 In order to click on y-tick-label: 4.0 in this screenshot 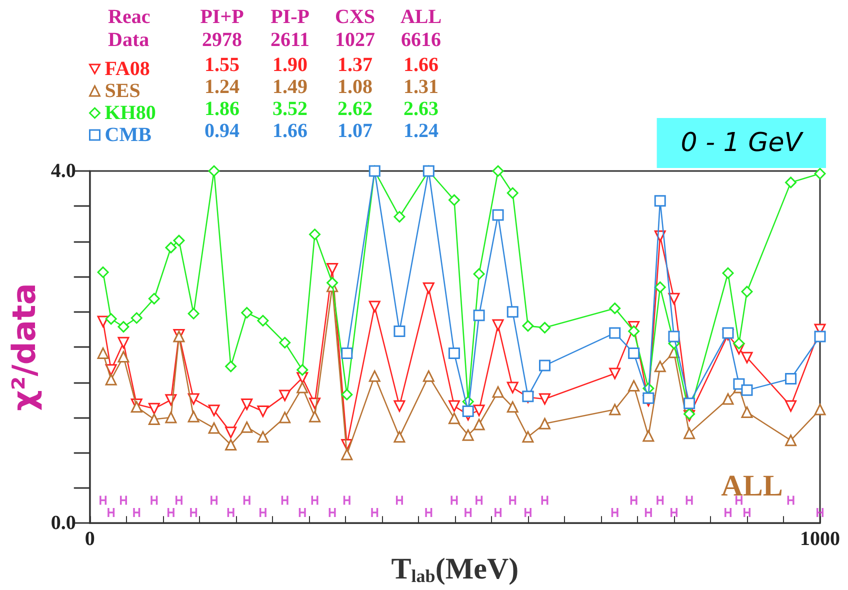, I will do `click(63, 171)`.